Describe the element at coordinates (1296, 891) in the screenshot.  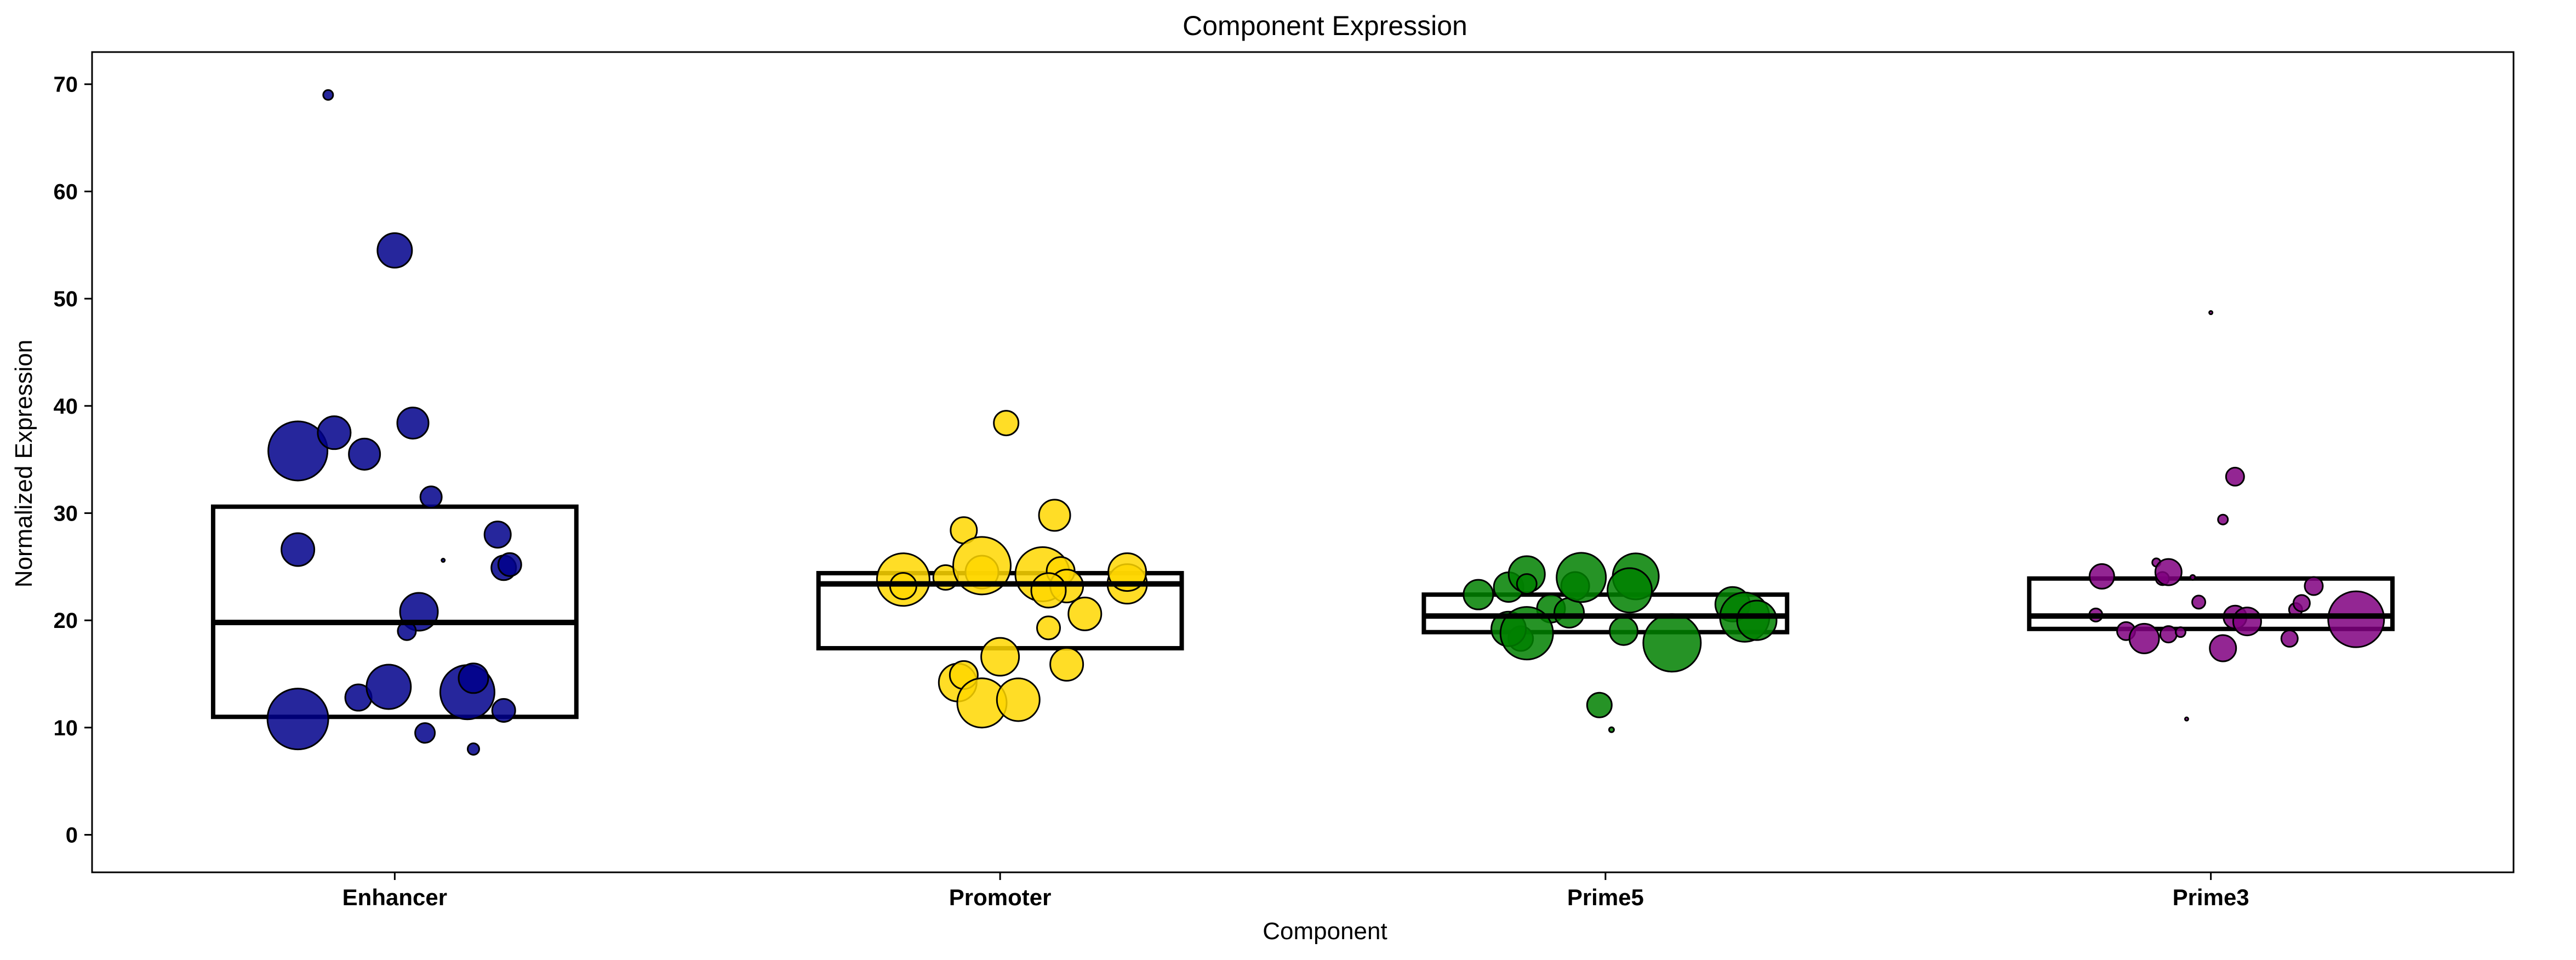
I see `x-axis: Enhancer Promoter Prime5 Prime3` at that location.